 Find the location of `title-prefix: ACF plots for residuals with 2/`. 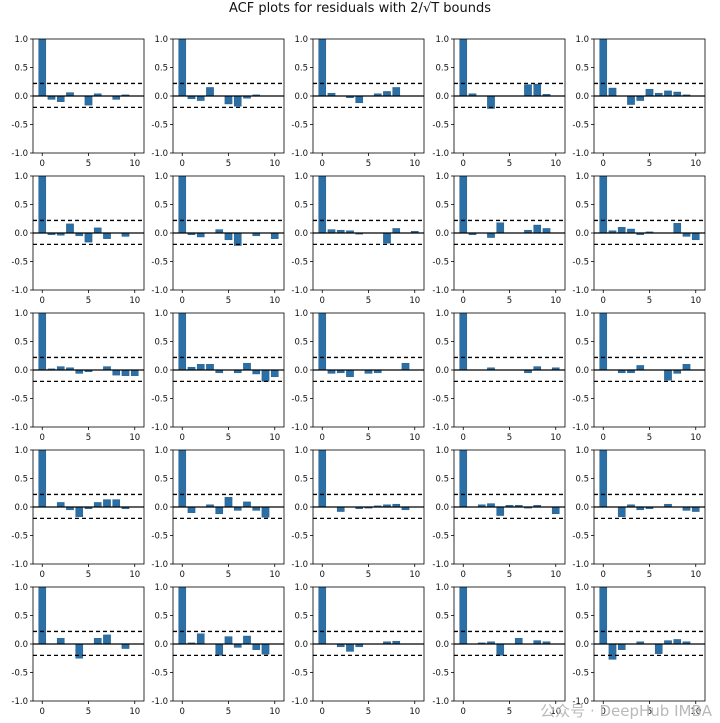

title-prefix: ACF plots for residuals with 2/ is located at coordinates (325, 8).